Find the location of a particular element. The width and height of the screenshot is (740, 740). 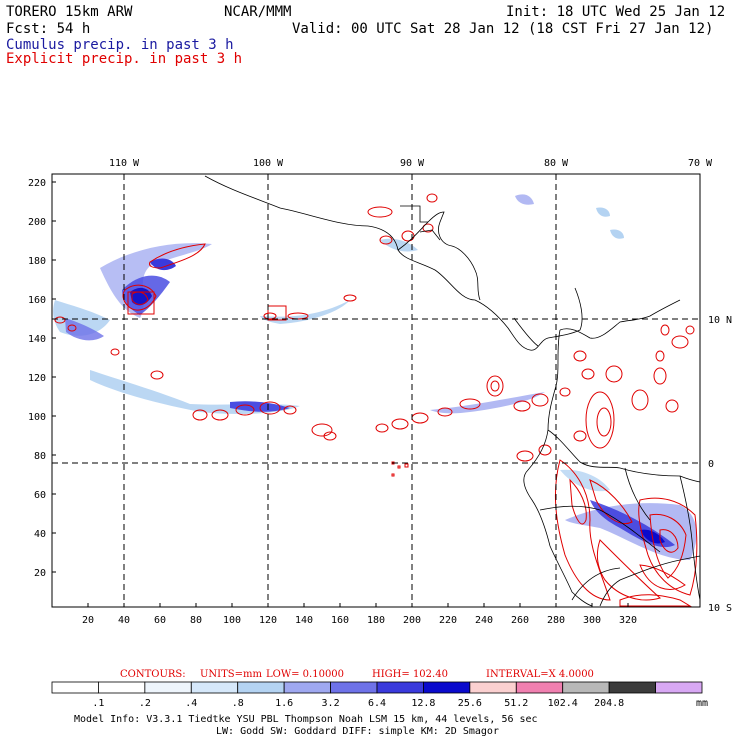

x-tick-20: 20 is located at coordinates (88, 620).